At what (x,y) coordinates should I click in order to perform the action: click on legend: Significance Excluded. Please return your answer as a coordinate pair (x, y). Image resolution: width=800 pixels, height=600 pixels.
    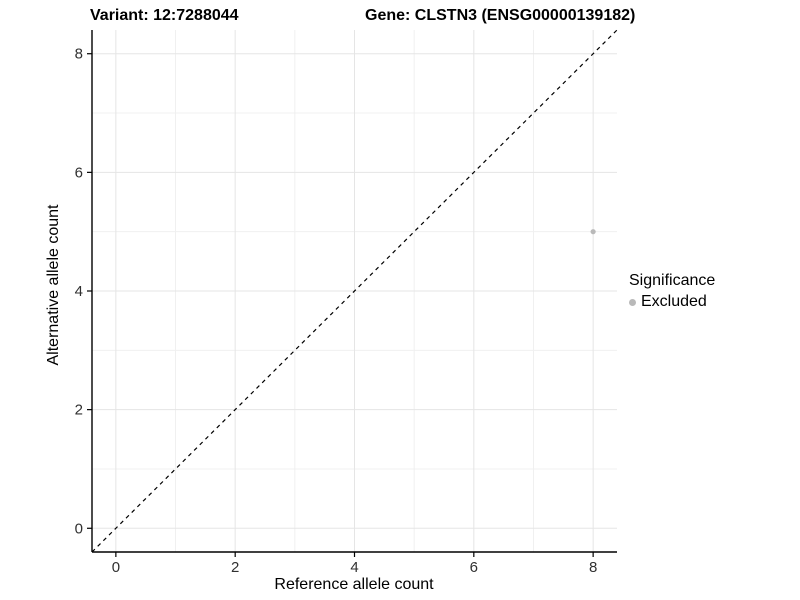
    Looking at the image, I should click on (672, 291).